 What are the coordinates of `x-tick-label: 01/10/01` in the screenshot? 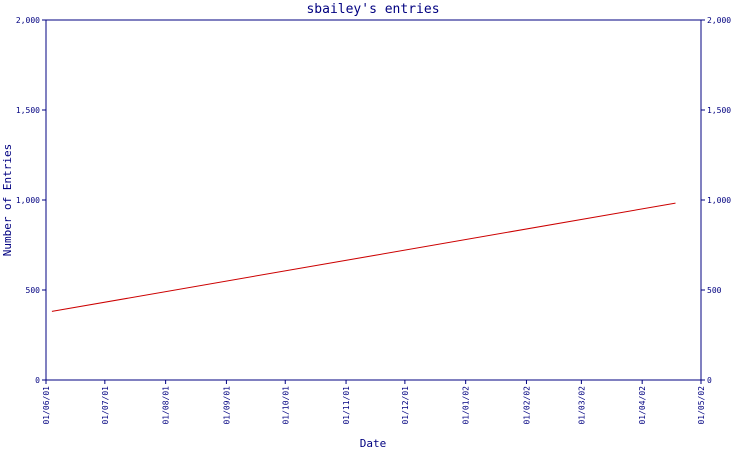 It's located at (285, 405).